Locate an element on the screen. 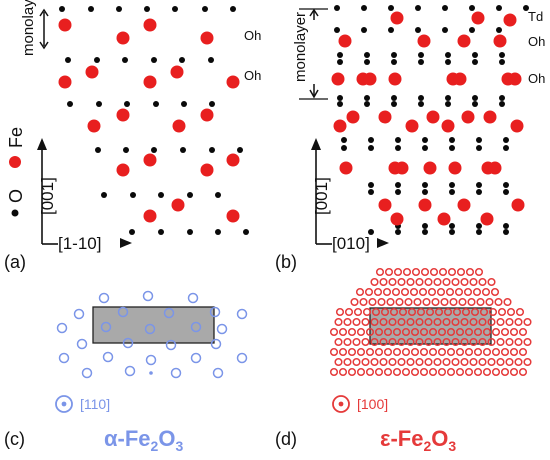  panel-b-axis-001: [001] is located at coordinates (321, 196).